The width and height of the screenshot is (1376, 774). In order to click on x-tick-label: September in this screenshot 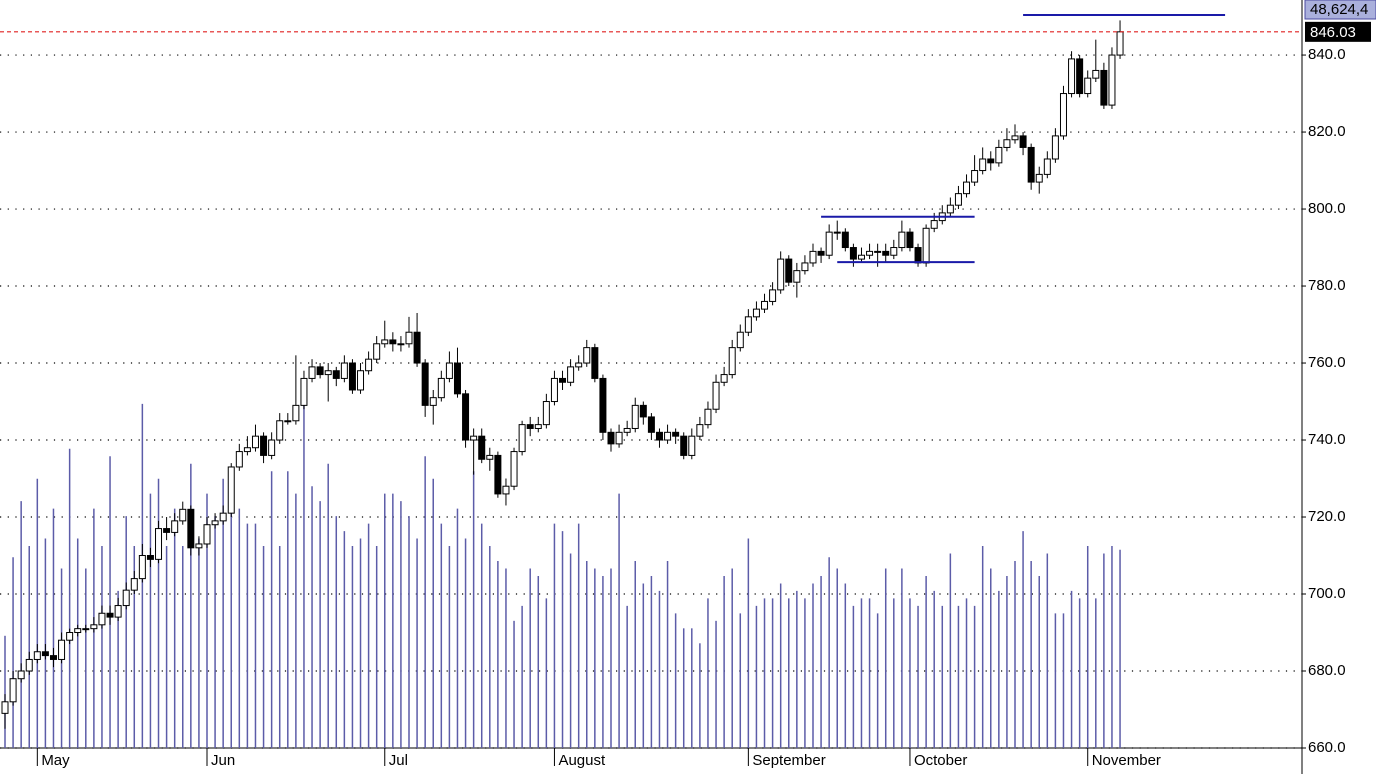, I will do `click(788, 760)`.